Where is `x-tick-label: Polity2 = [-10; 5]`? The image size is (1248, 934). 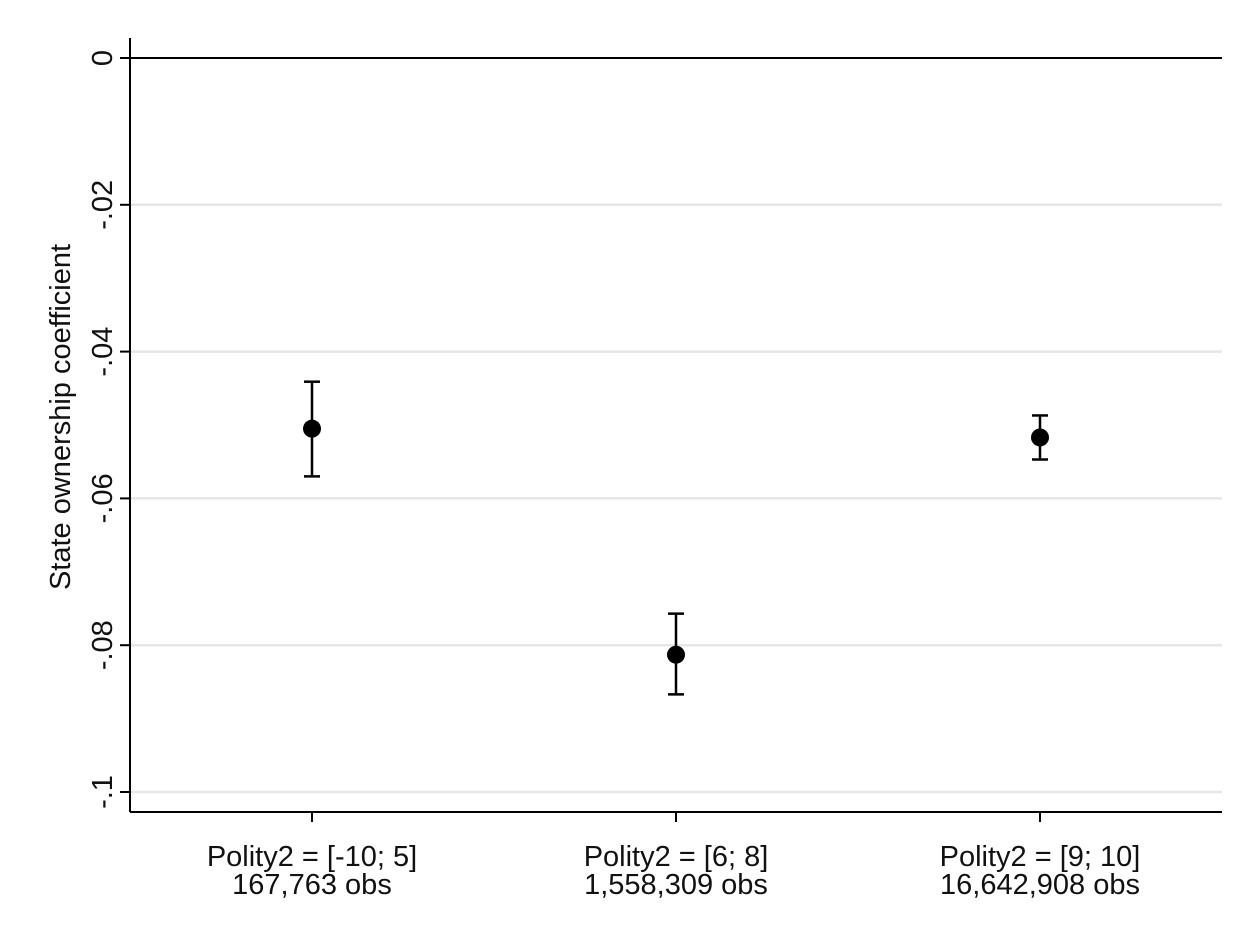
x-tick-label: Polity2 = [-10; 5] is located at coordinates (312, 857).